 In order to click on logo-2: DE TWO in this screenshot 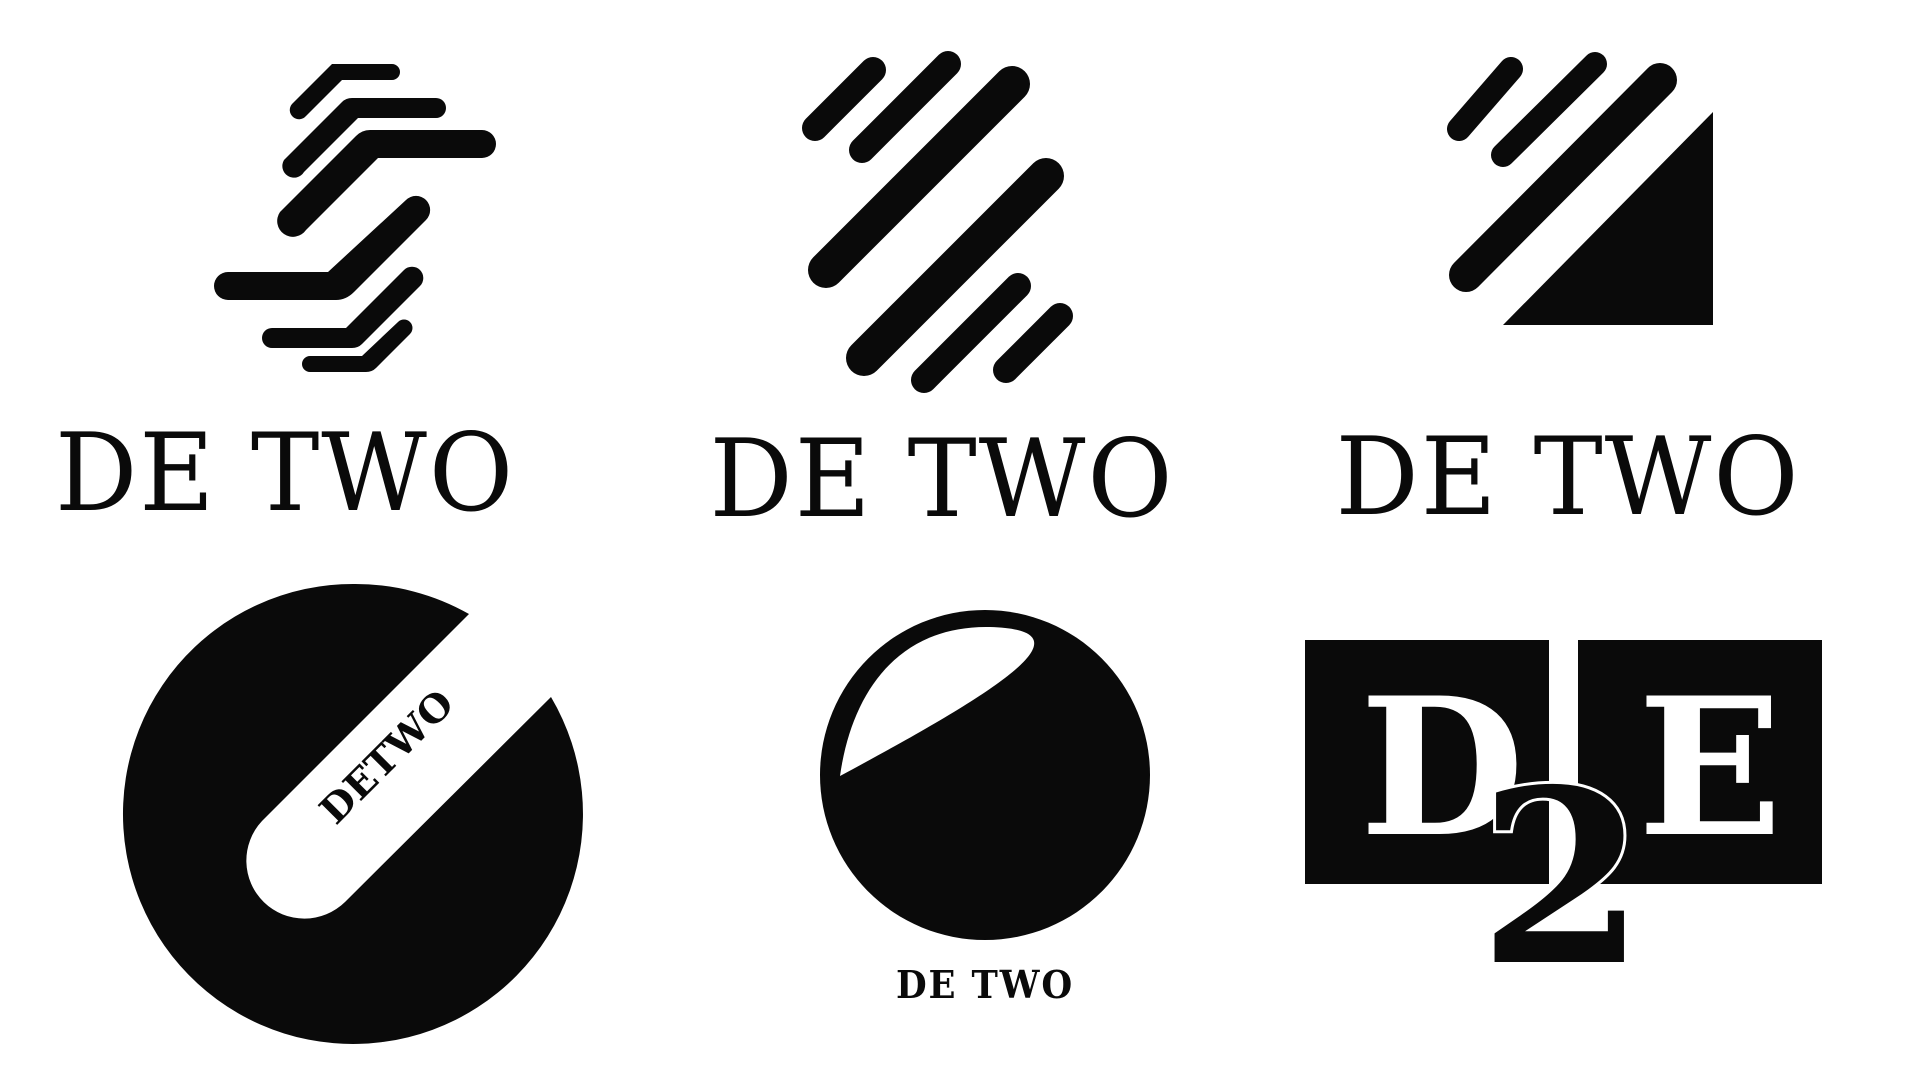, I will do `click(942, 296)`.